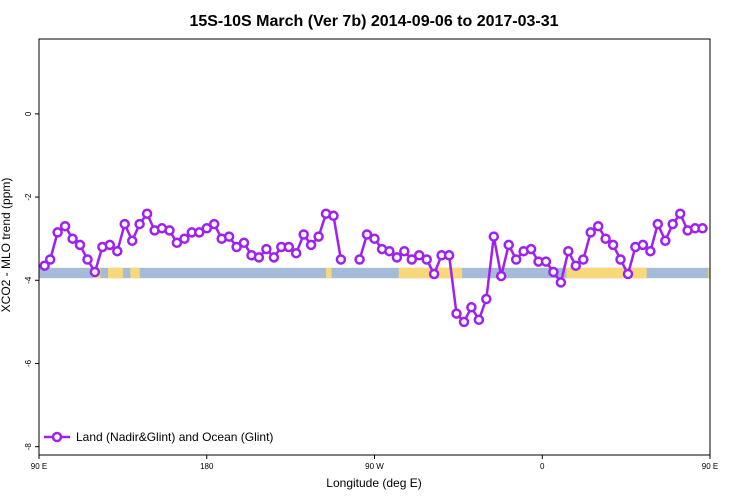 This screenshot has width=750, height=500. What do you see at coordinates (6, 245) in the screenshot?
I see `y-axis-label: XCO2 - MLO trend (ppm)` at bounding box center [6, 245].